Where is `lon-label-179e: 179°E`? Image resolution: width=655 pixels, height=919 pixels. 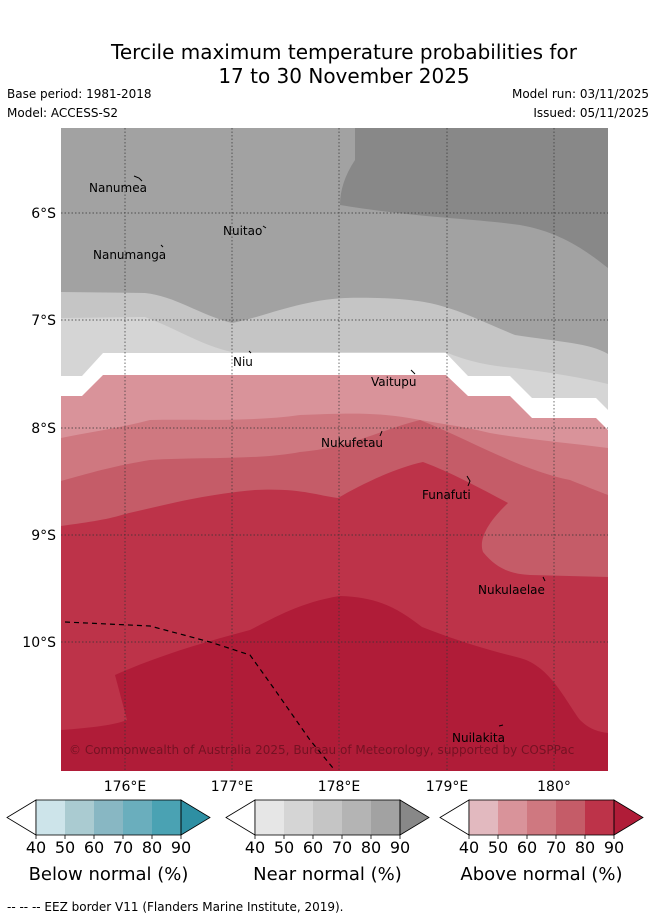
lon-label-179e: 179°E is located at coordinates (447, 787).